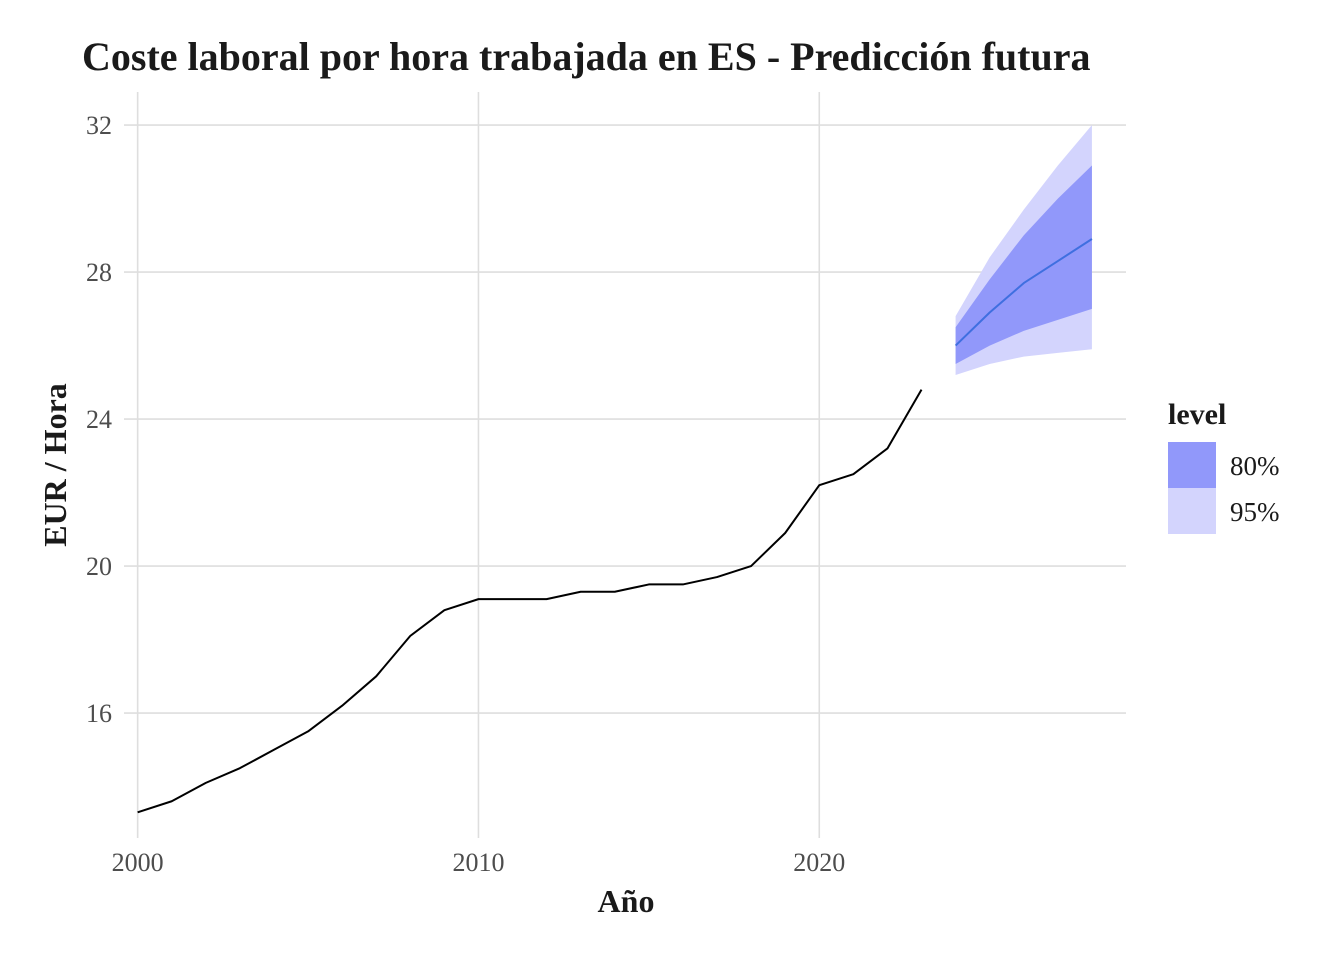 The height and width of the screenshot is (960, 1344). Describe the element at coordinates (55, 465) in the screenshot. I see `y-axis-title: EUR / Hora` at that location.